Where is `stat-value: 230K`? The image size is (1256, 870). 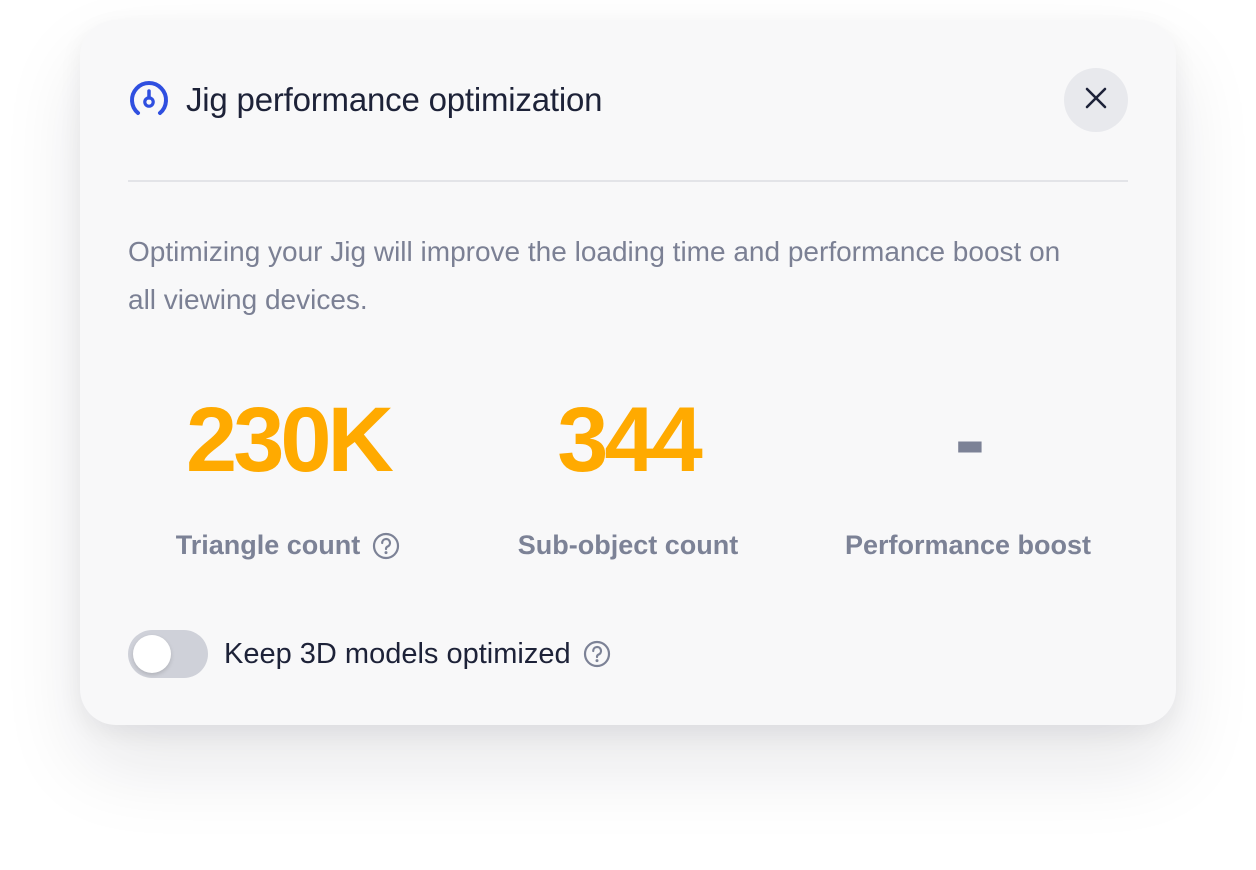
stat-value: 230K is located at coordinates (290, 440).